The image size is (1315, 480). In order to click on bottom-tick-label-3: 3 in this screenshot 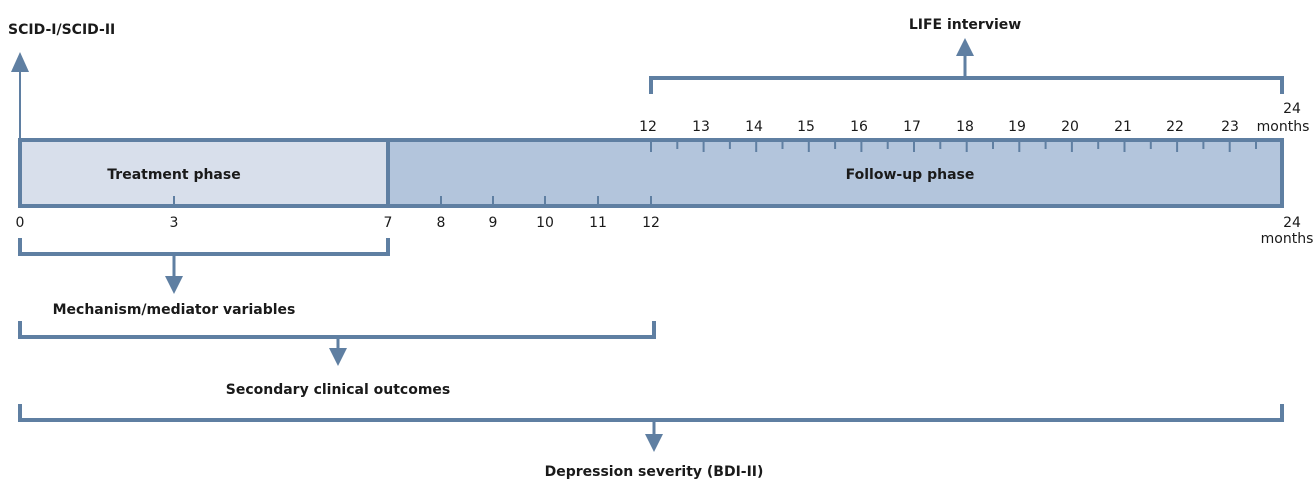, I will do `click(174, 223)`.